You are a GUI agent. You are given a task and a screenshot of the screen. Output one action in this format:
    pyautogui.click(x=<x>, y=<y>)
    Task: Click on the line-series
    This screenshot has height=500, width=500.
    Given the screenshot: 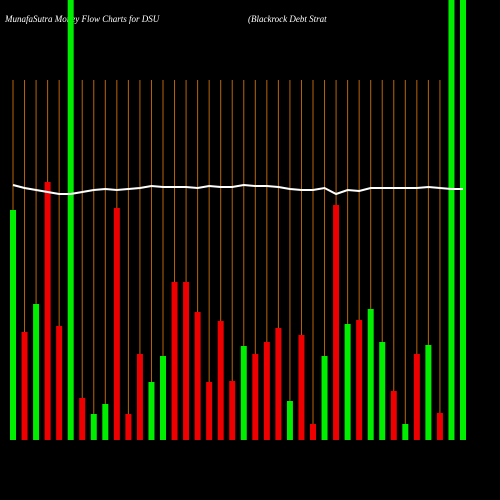 What is the action you would take?
    pyautogui.click(x=237, y=189)
    